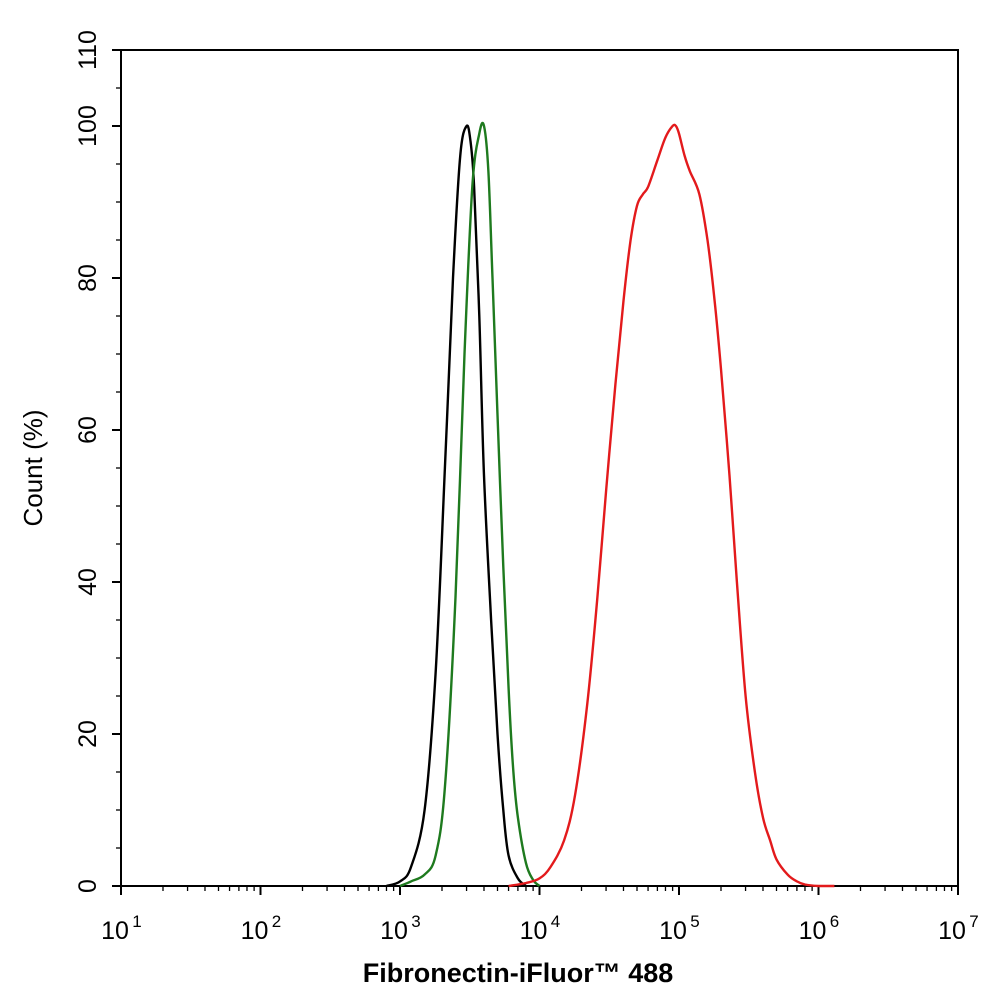  What do you see at coordinates (88, 278) in the screenshot?
I see `y-tick-label: 80` at bounding box center [88, 278].